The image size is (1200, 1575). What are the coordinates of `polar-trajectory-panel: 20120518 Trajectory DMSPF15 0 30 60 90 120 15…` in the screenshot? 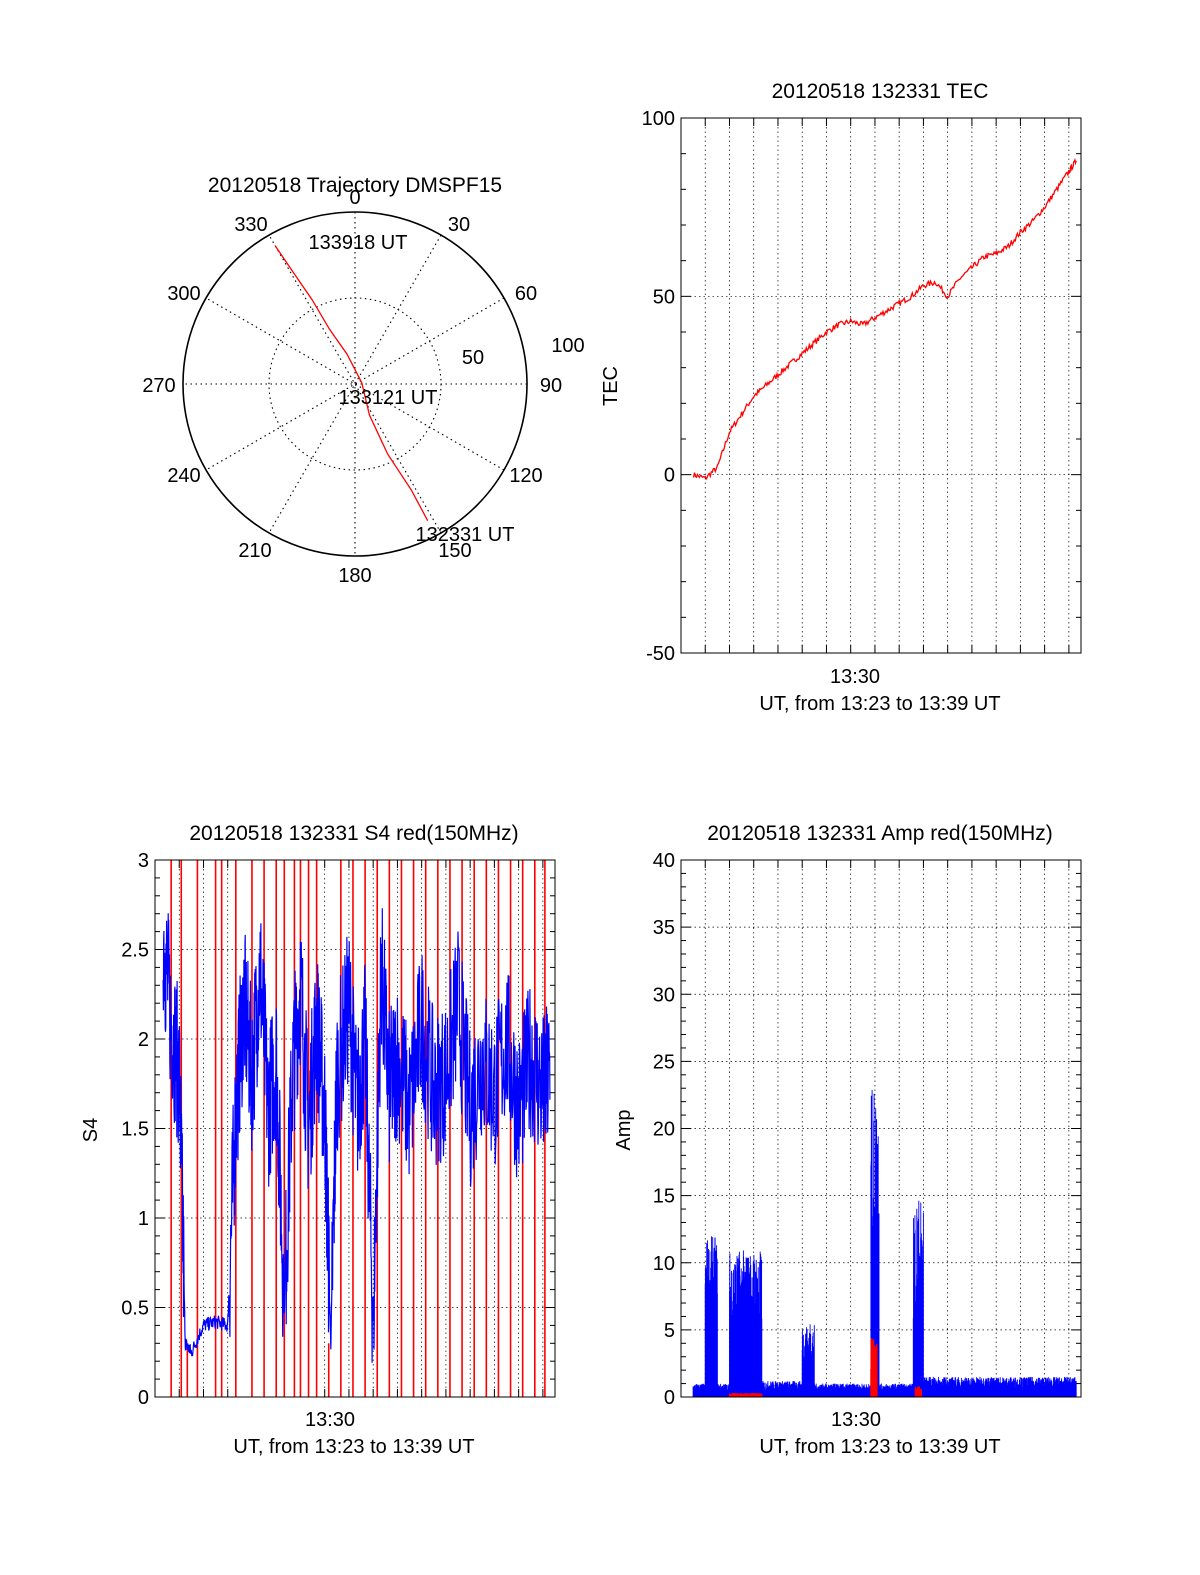 It's located at (363, 380).